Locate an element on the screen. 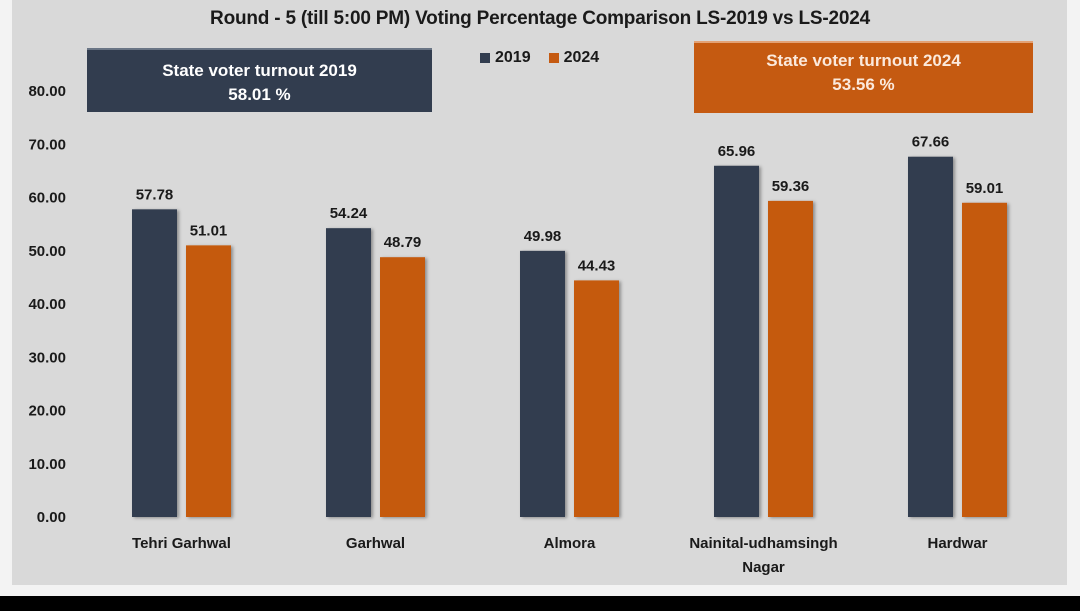 The height and width of the screenshot is (611, 1080). y-tick-label: 40.00 is located at coordinates (47, 304).